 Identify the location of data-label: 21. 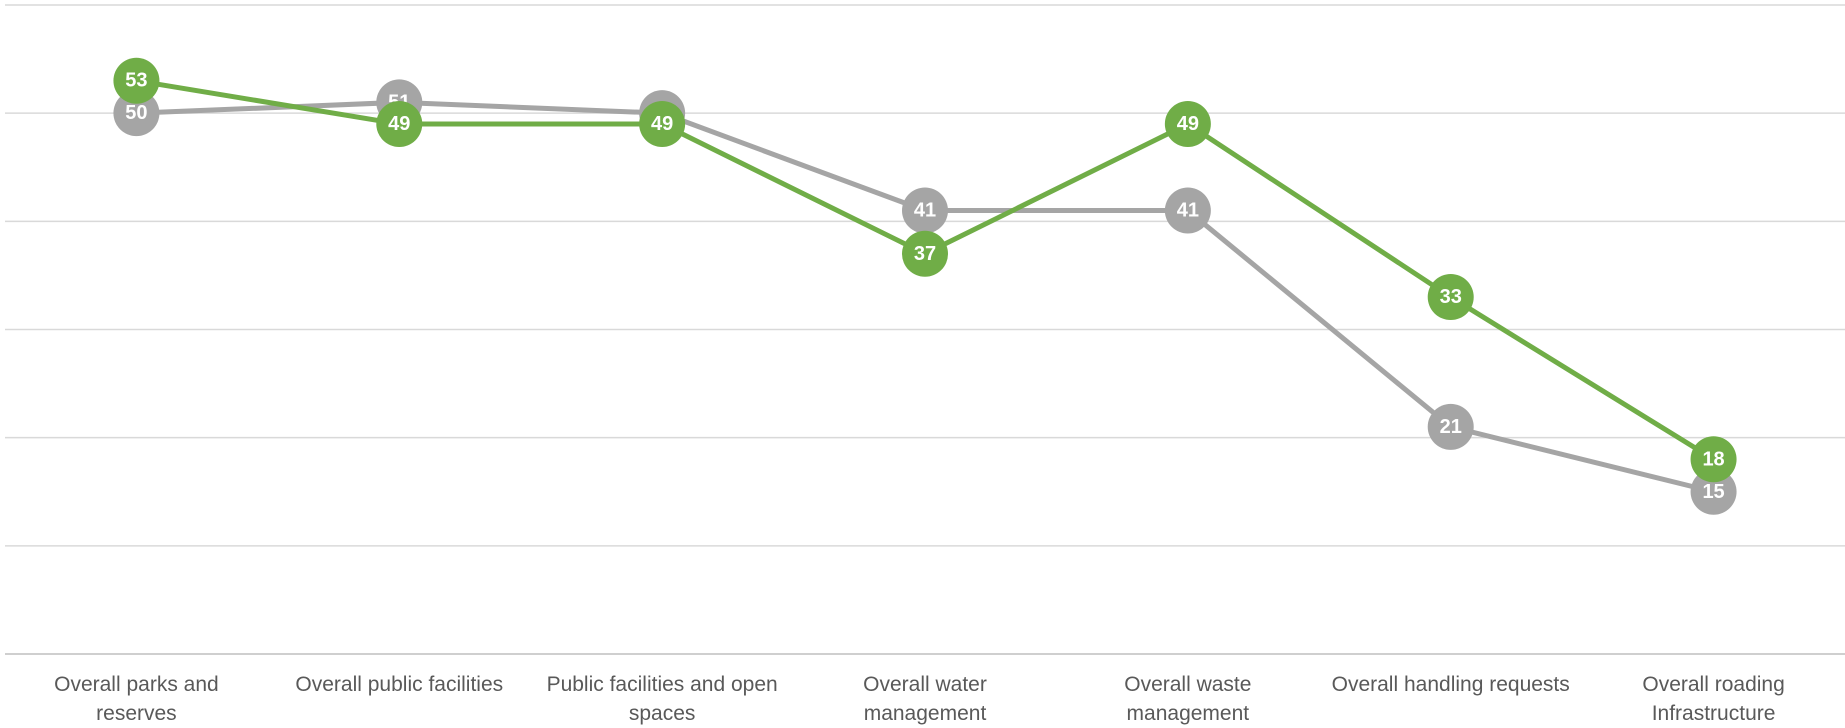
(1451, 427).